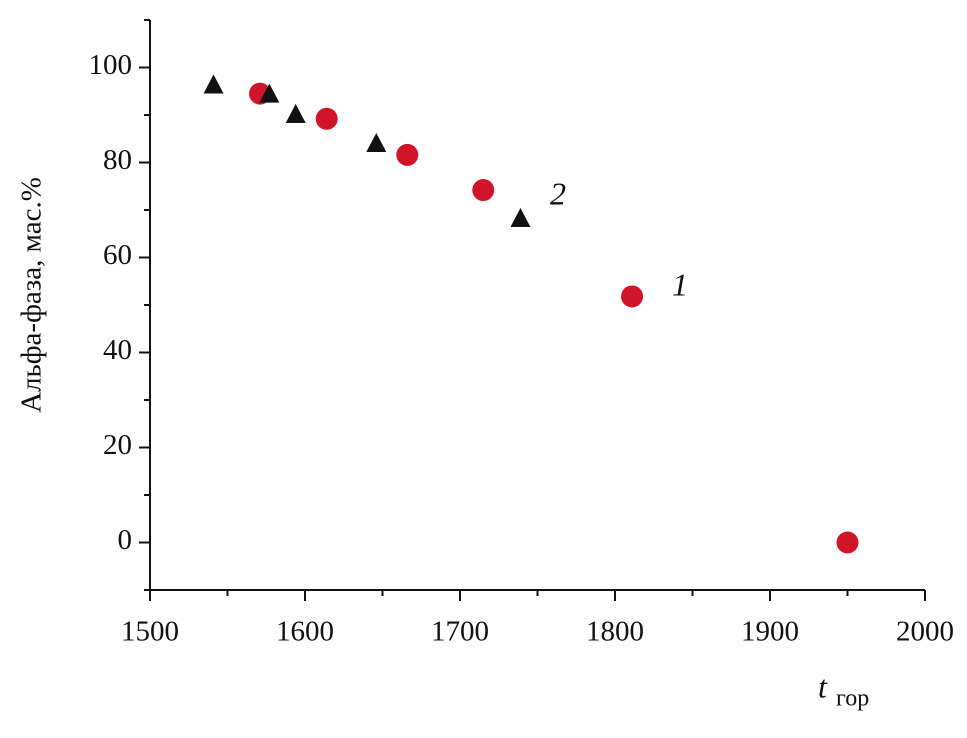  Describe the element at coordinates (117, 350) in the screenshot. I see `y-tick-label: 40` at that location.